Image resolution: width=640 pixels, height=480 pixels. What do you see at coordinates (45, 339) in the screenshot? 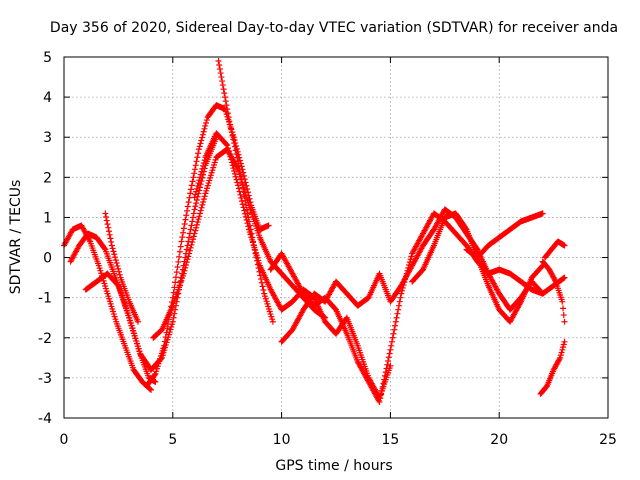
I see `y-tick-label: -2` at bounding box center [45, 339].